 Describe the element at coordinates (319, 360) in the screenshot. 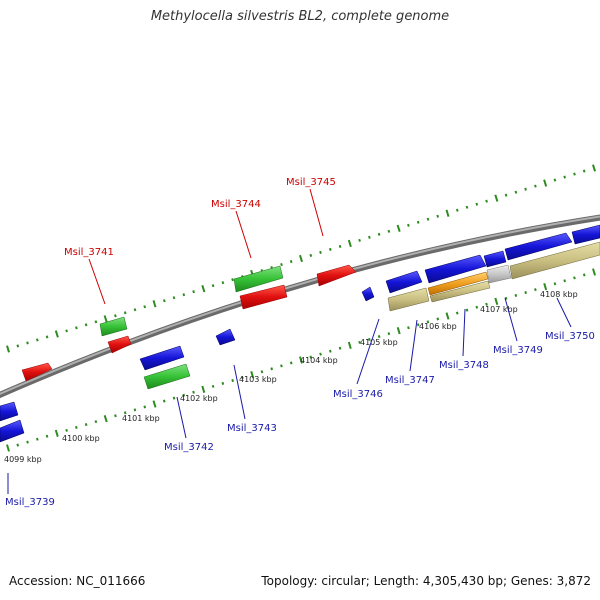

I see `kbp-label: 4104 kbp` at that location.